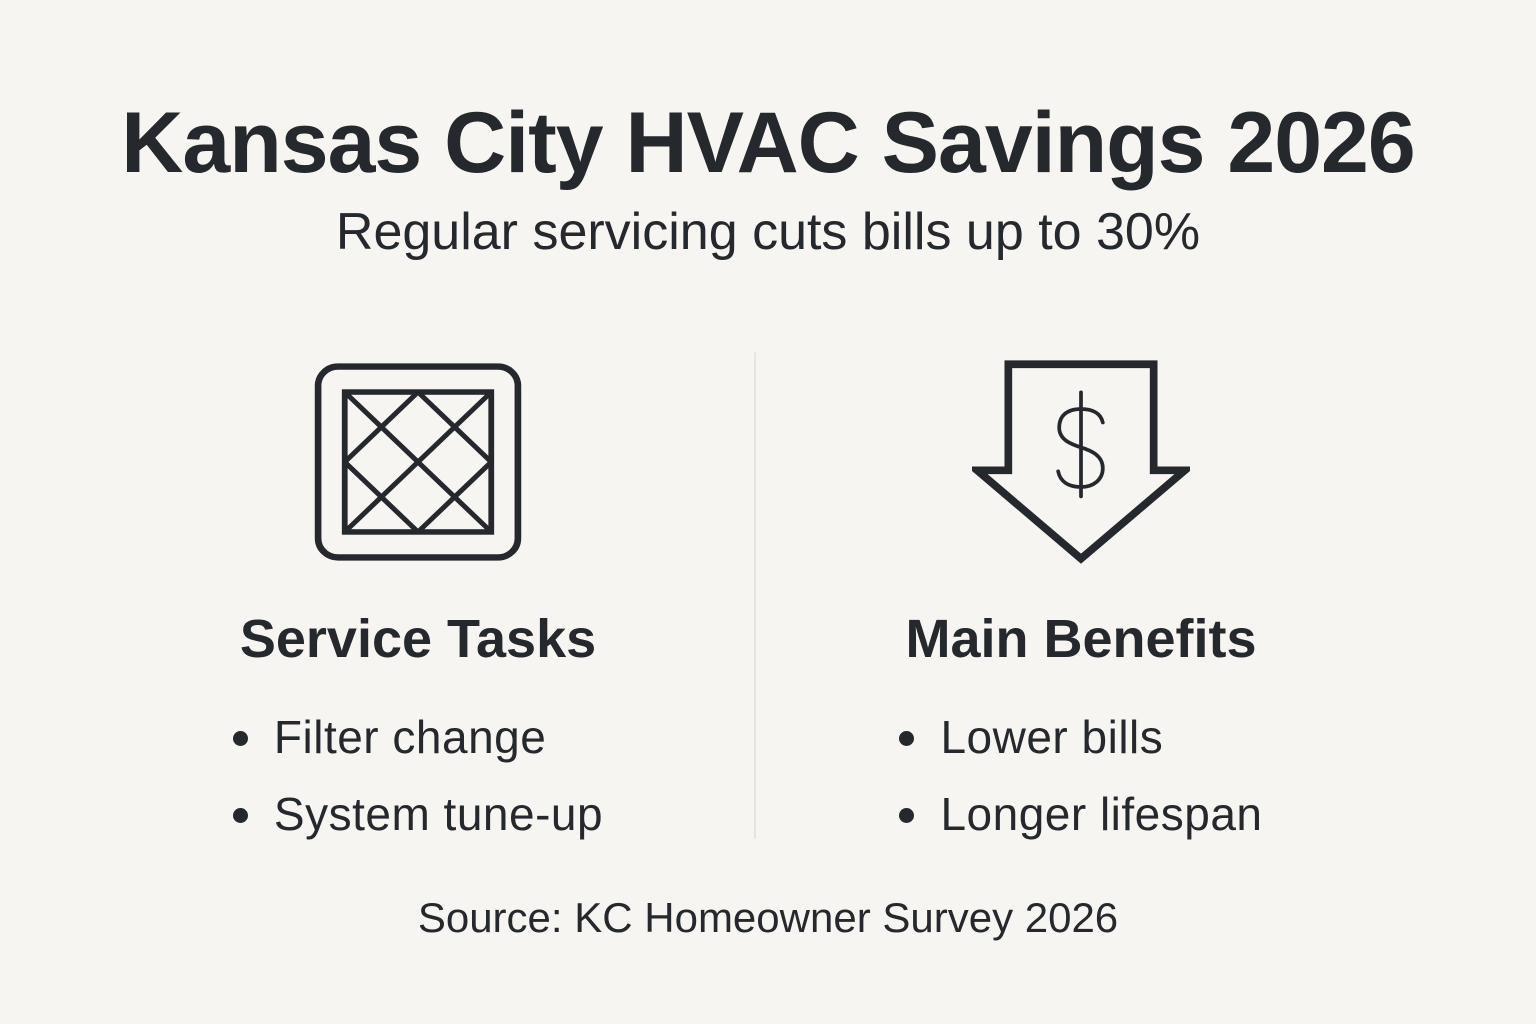  I want to click on air-filter-icon, so click(418, 462).